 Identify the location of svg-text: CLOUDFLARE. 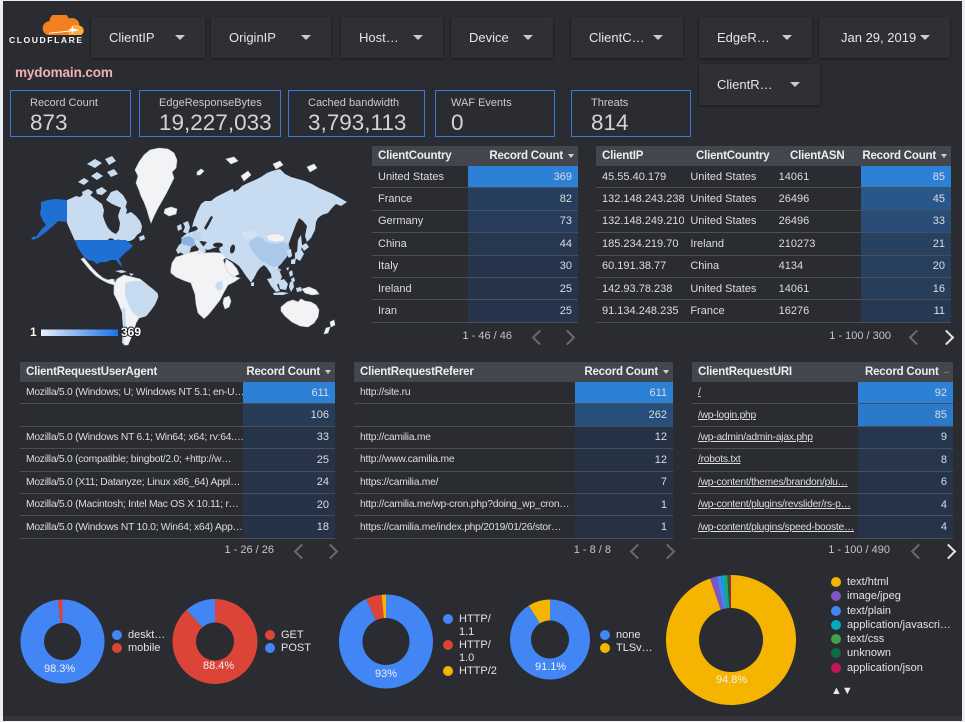
(46, 40).